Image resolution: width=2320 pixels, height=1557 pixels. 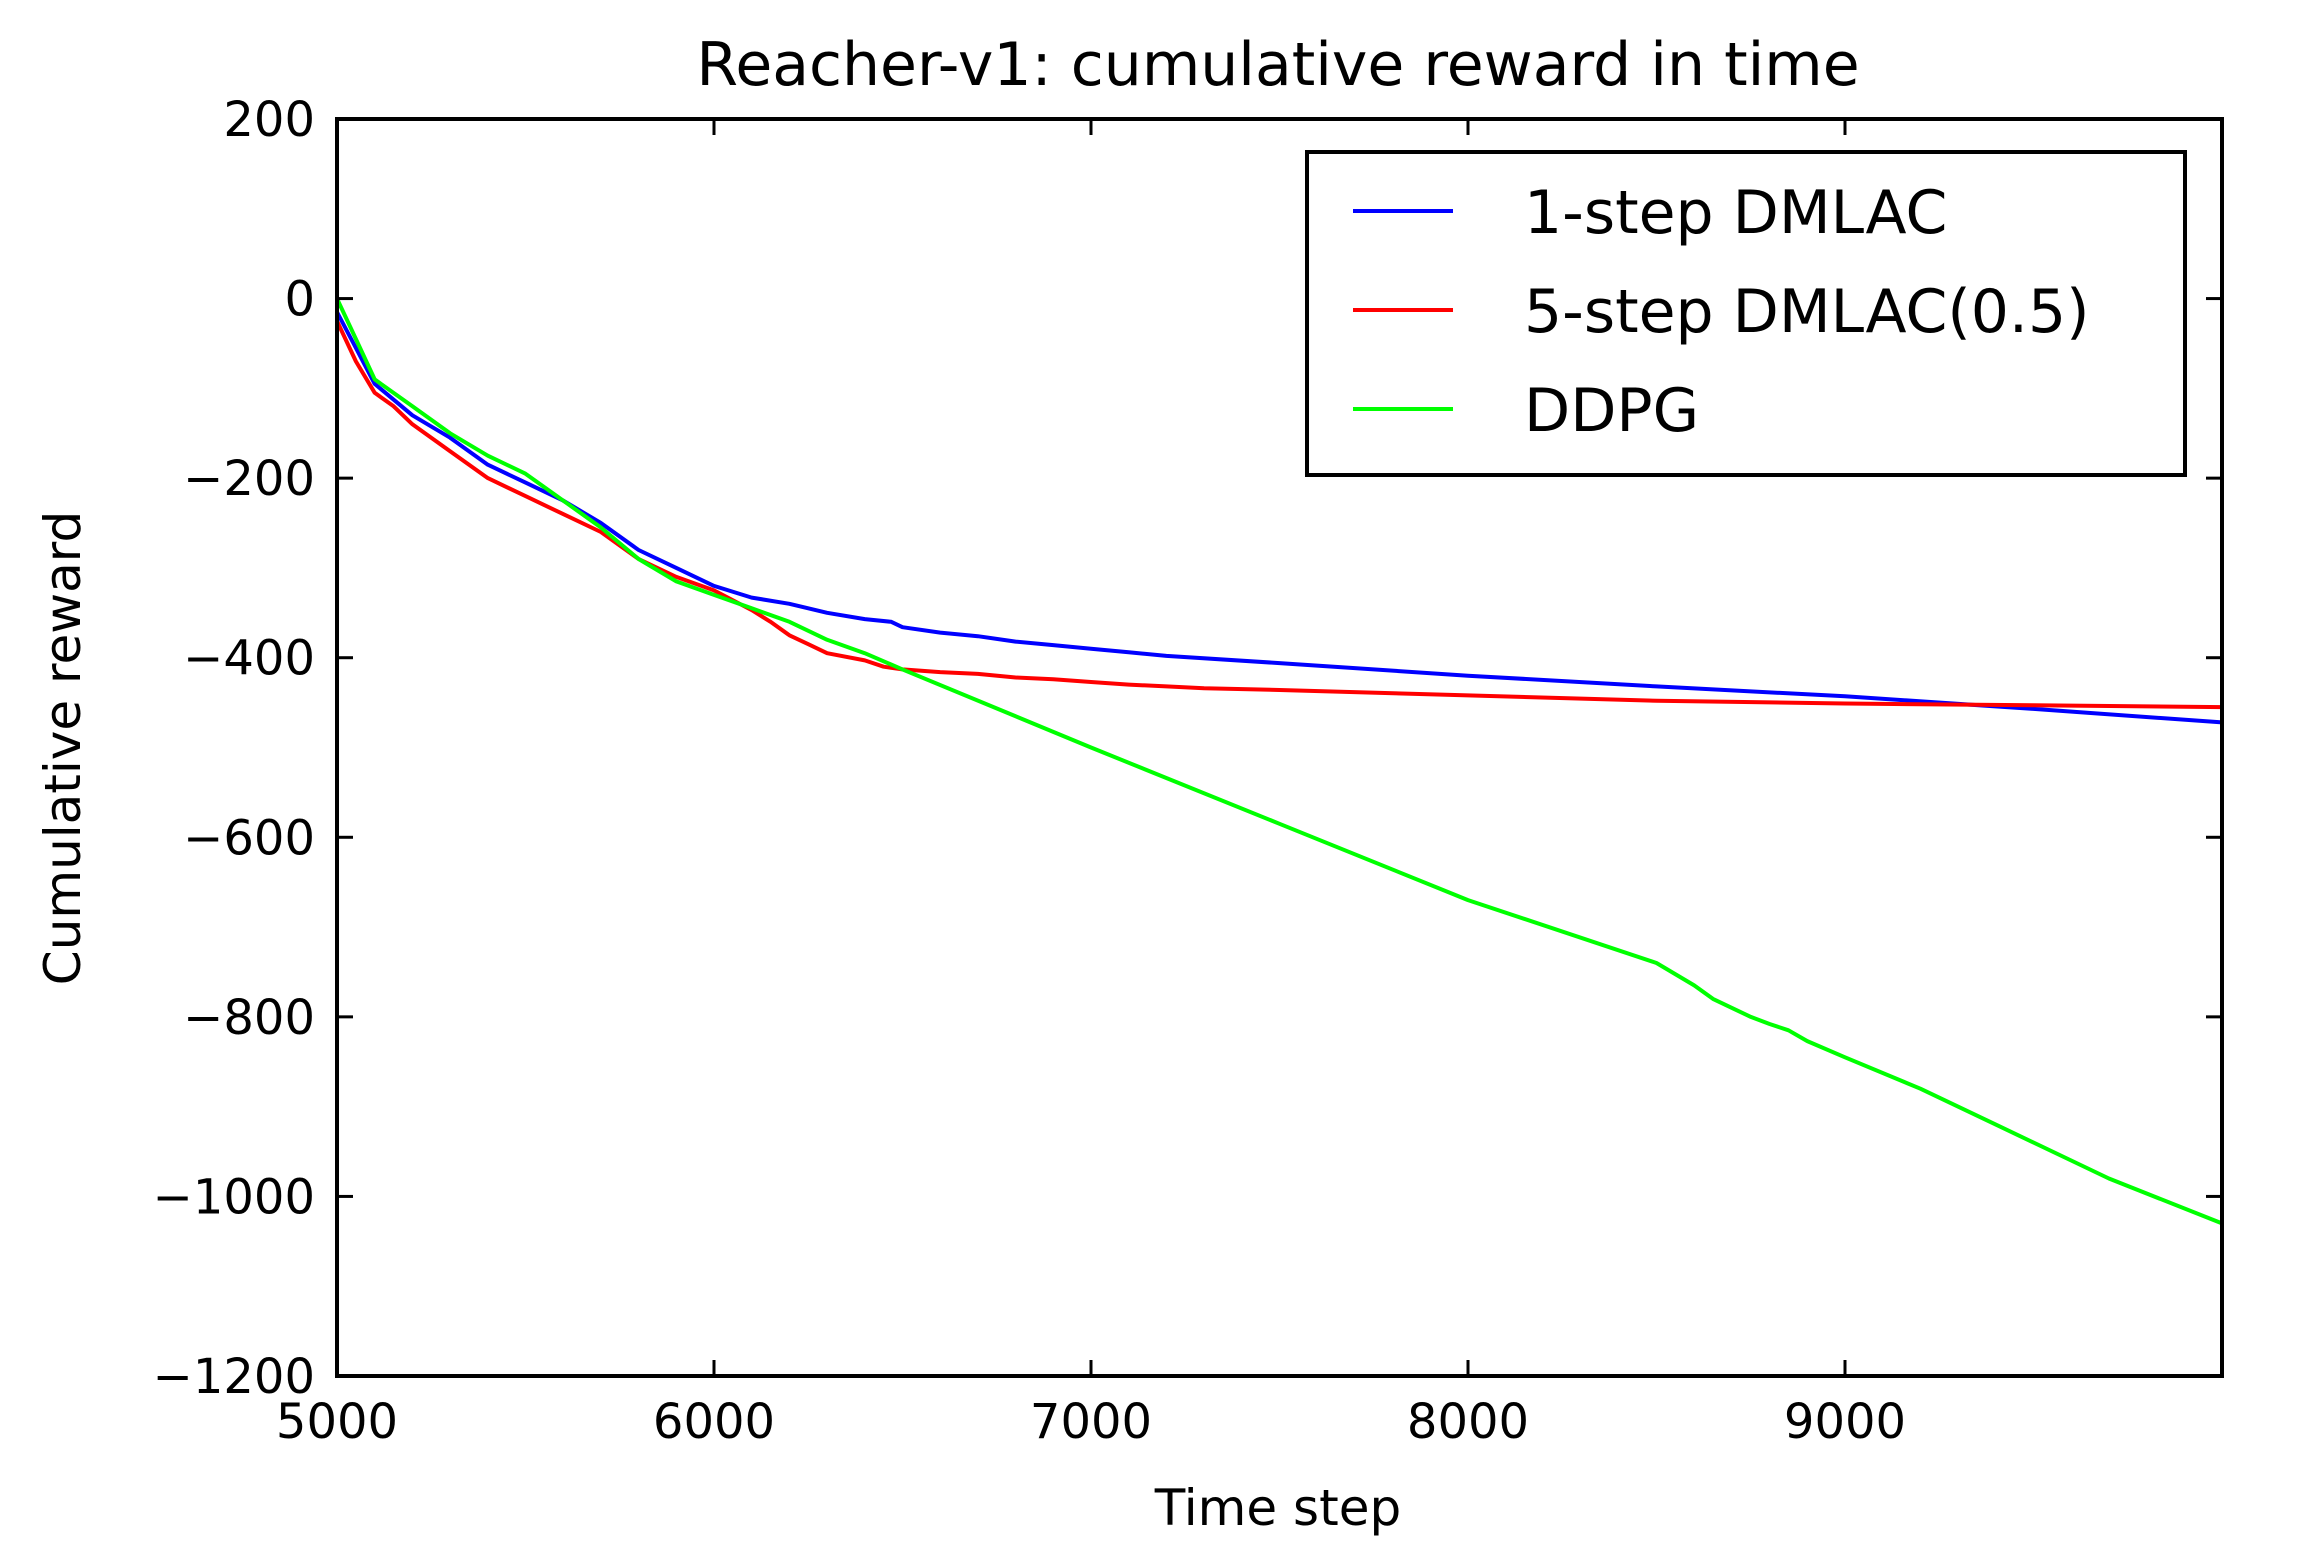 What do you see at coordinates (1277, 65) in the screenshot?
I see `chart-title: Reacher-v1: cumulative reward in time` at bounding box center [1277, 65].